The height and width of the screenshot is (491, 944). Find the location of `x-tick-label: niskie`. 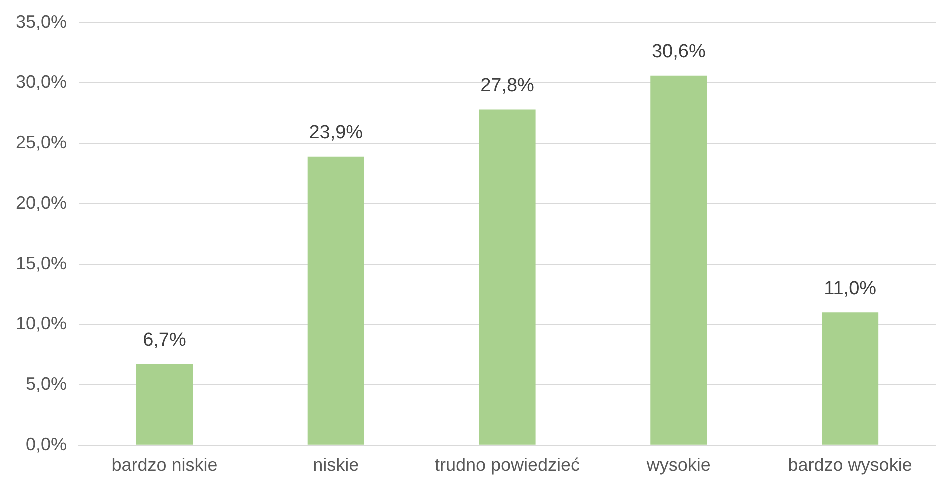

x-tick-label: niskie is located at coordinates (336, 465).